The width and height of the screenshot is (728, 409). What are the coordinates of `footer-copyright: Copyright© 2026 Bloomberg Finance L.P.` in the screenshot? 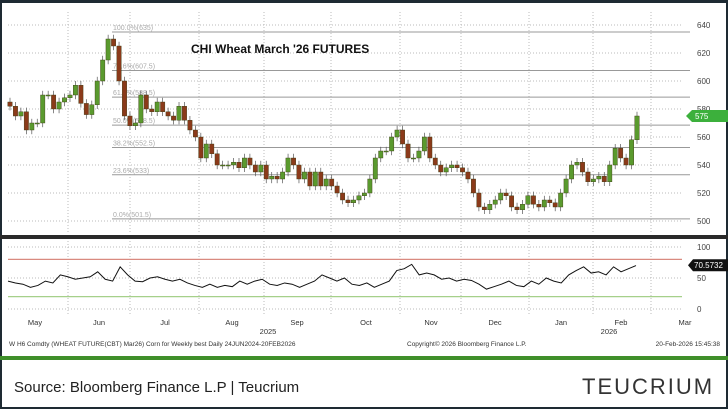 It's located at (467, 344).